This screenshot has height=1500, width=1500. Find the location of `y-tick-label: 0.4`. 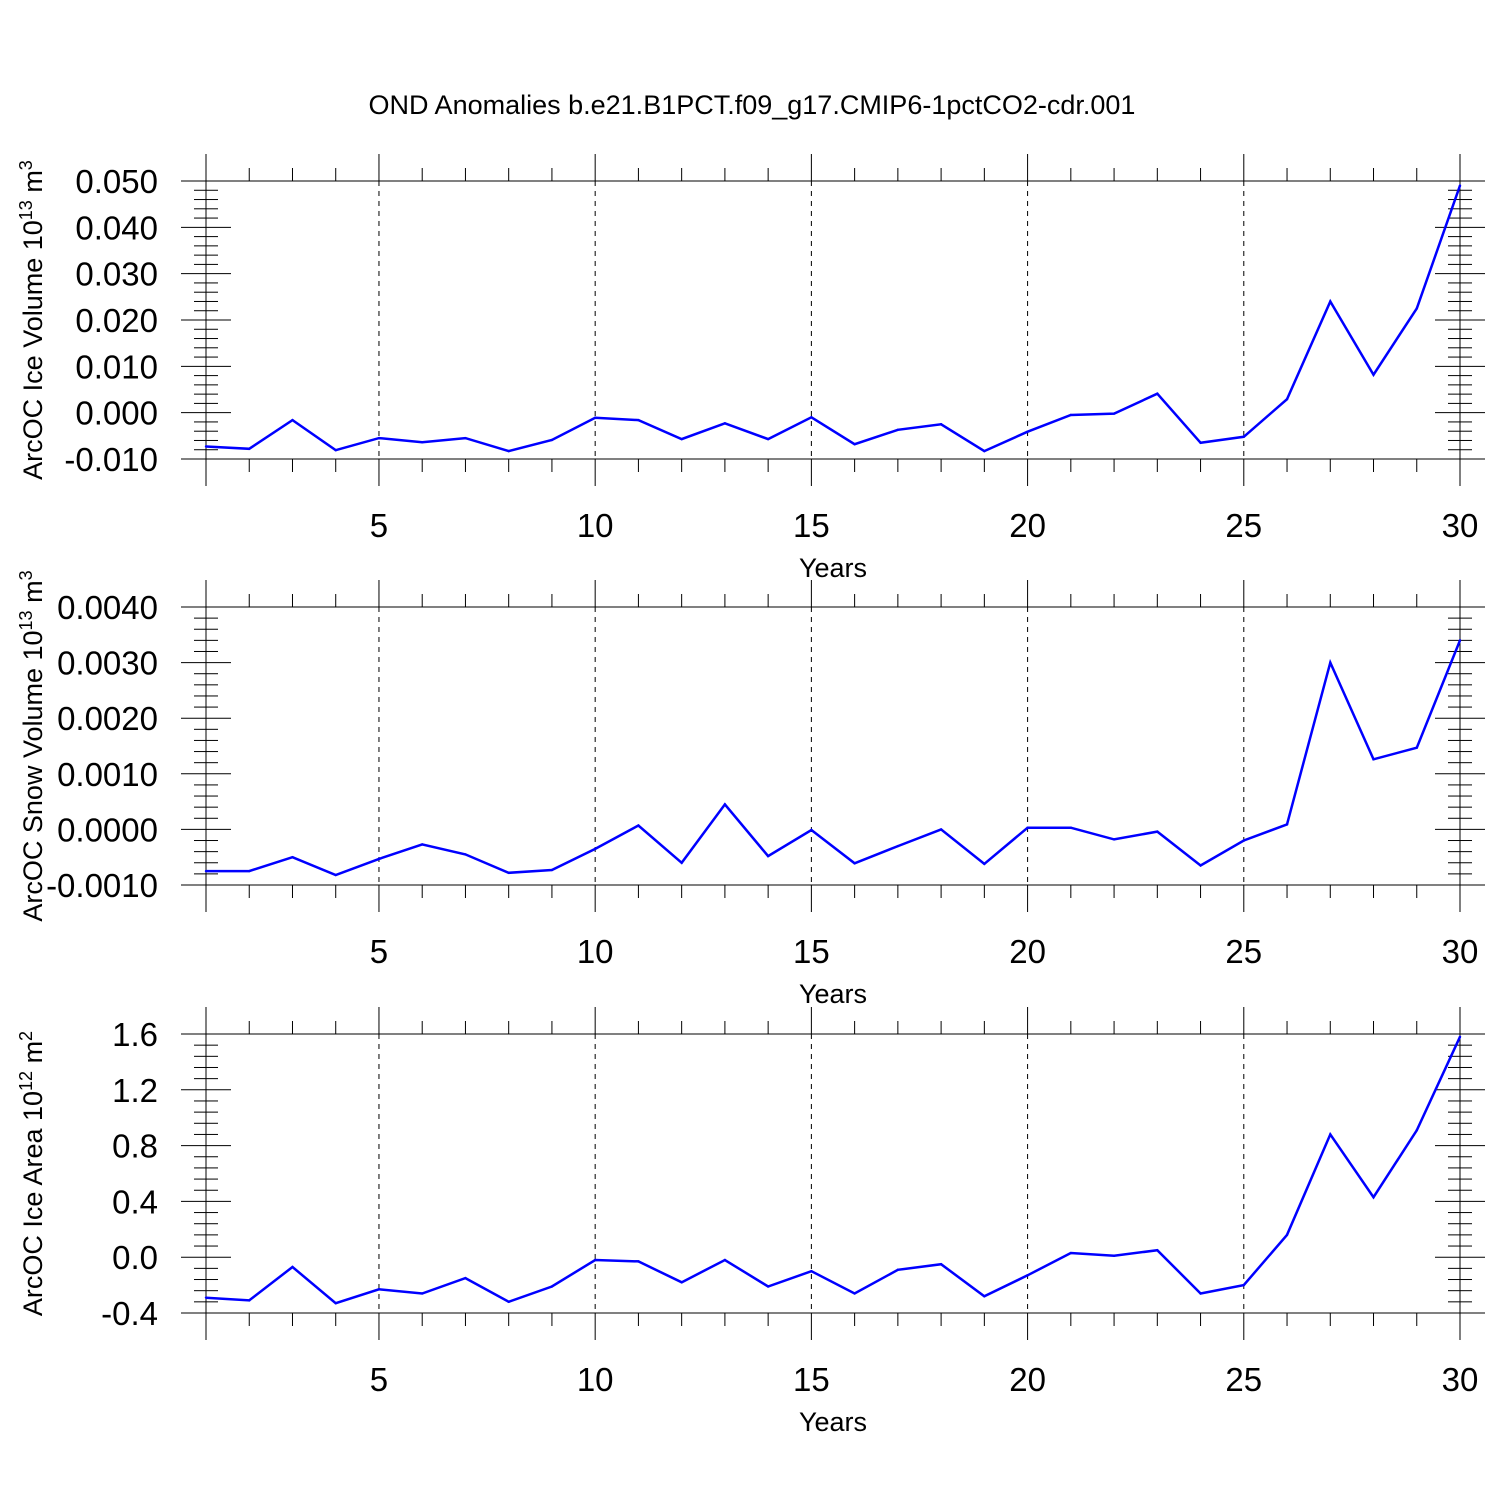

y-tick-label: 0.4 is located at coordinates (135, 1201).